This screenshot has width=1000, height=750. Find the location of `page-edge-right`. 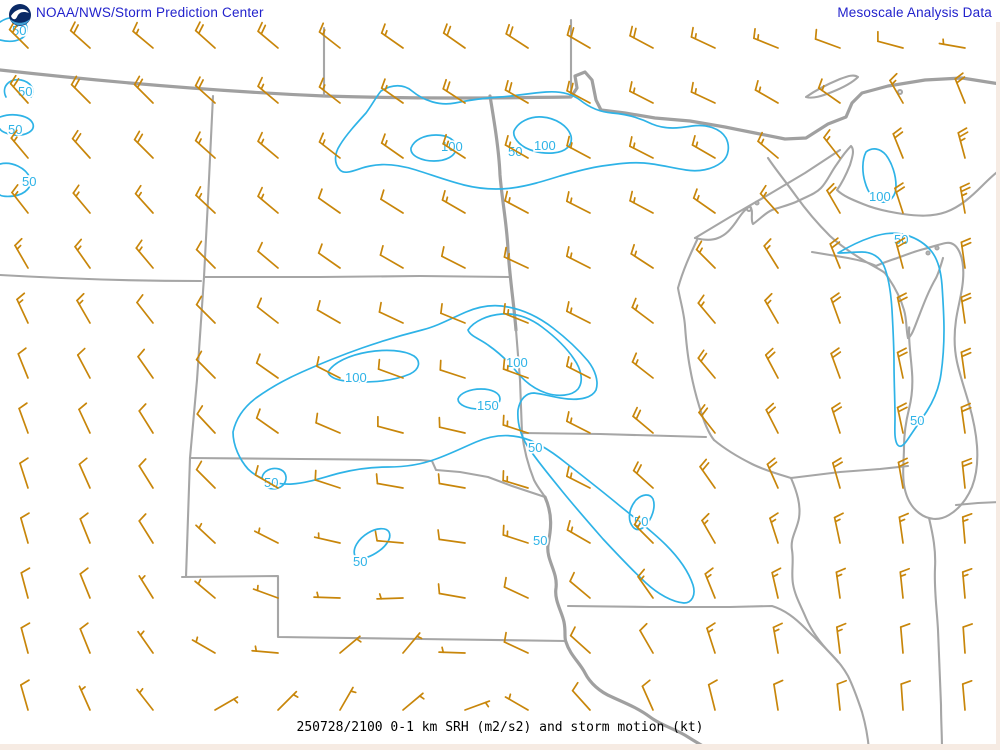

page-edge-right is located at coordinates (998, 386).